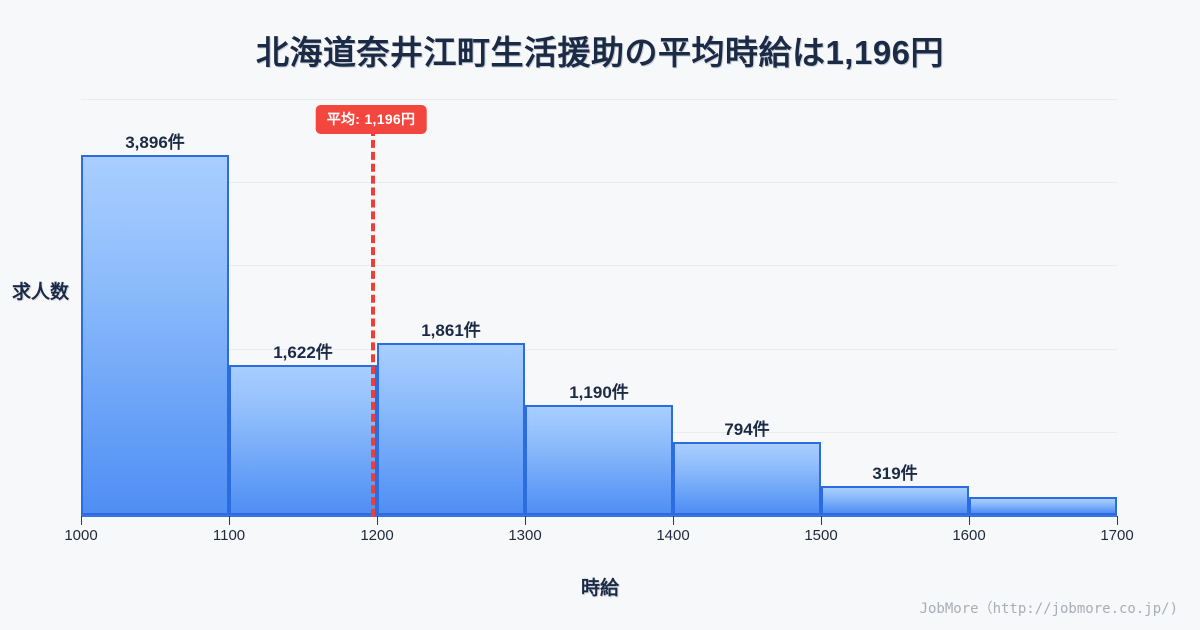 This screenshot has width=1200, height=630. I want to click on x-tick-label: 1200, so click(377, 535).